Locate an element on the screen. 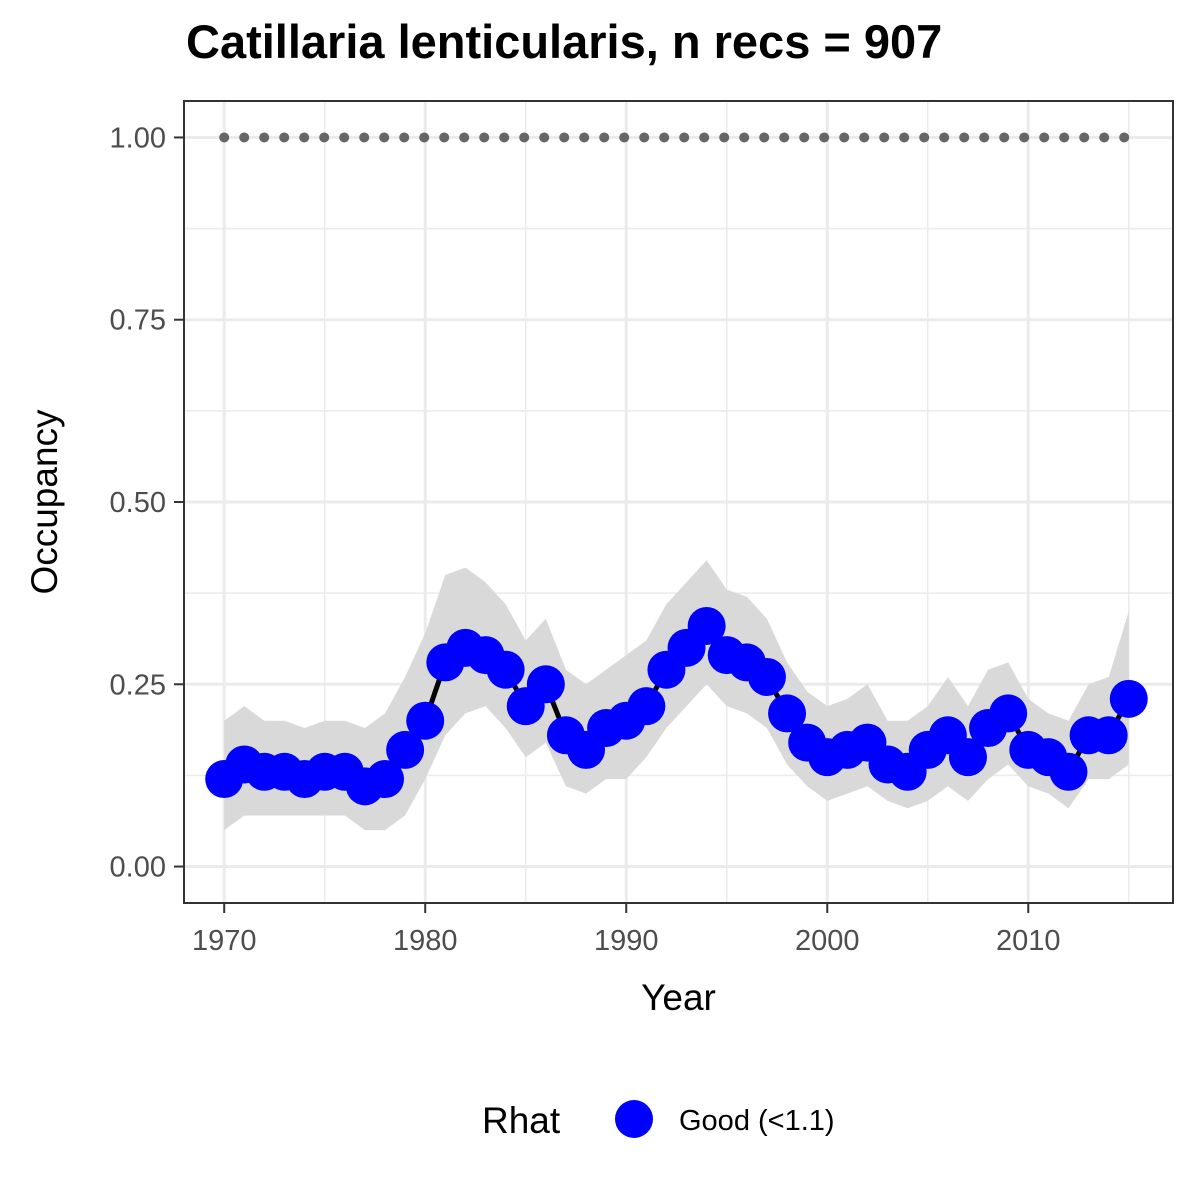 The image size is (1200, 1200). legend: Rhat Good (<1.1) is located at coordinates (658, 1120).